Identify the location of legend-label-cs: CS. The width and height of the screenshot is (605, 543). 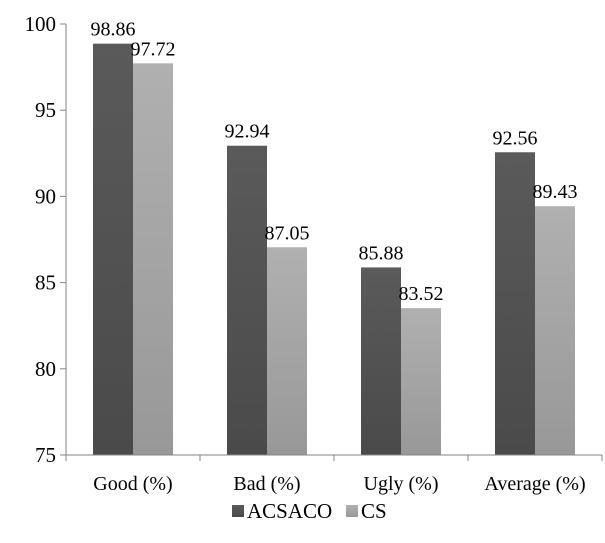
(374, 511).